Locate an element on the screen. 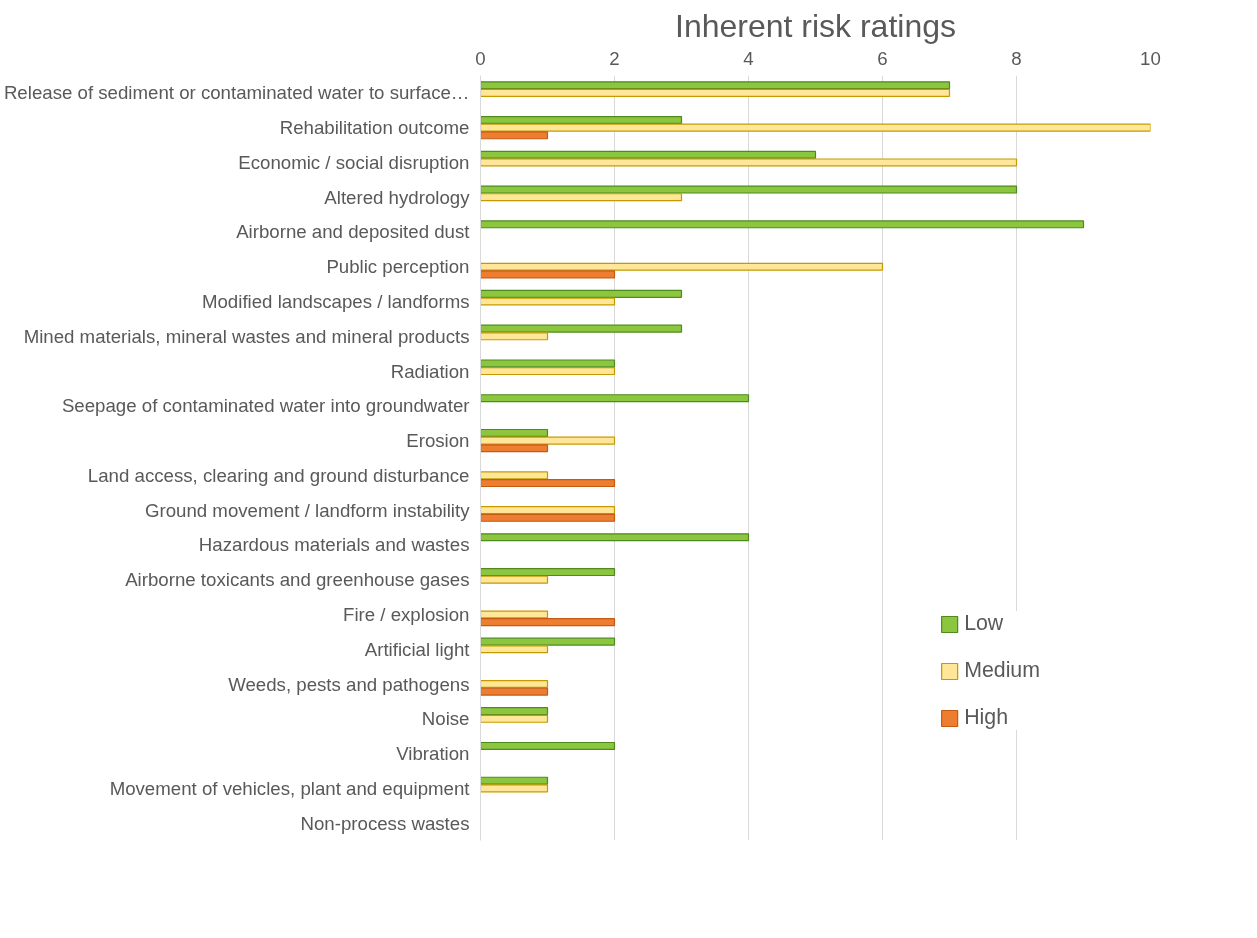  x-tick-label: 8 is located at coordinates (1016, 58).